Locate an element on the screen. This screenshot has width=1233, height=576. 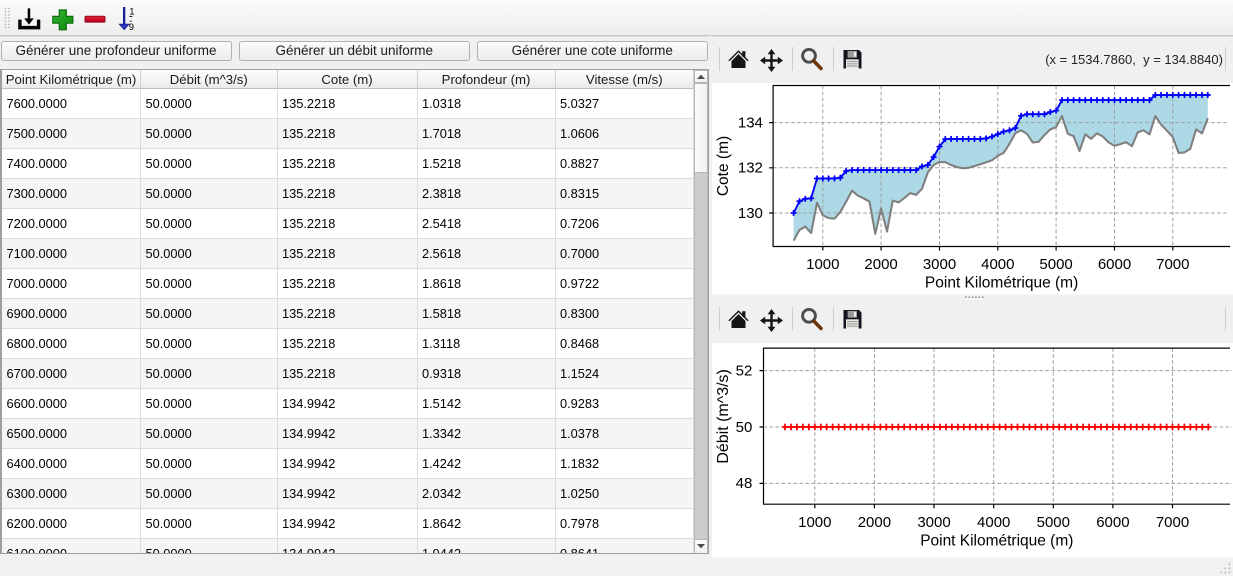
svg-text: 1 is located at coordinates (131, 11).